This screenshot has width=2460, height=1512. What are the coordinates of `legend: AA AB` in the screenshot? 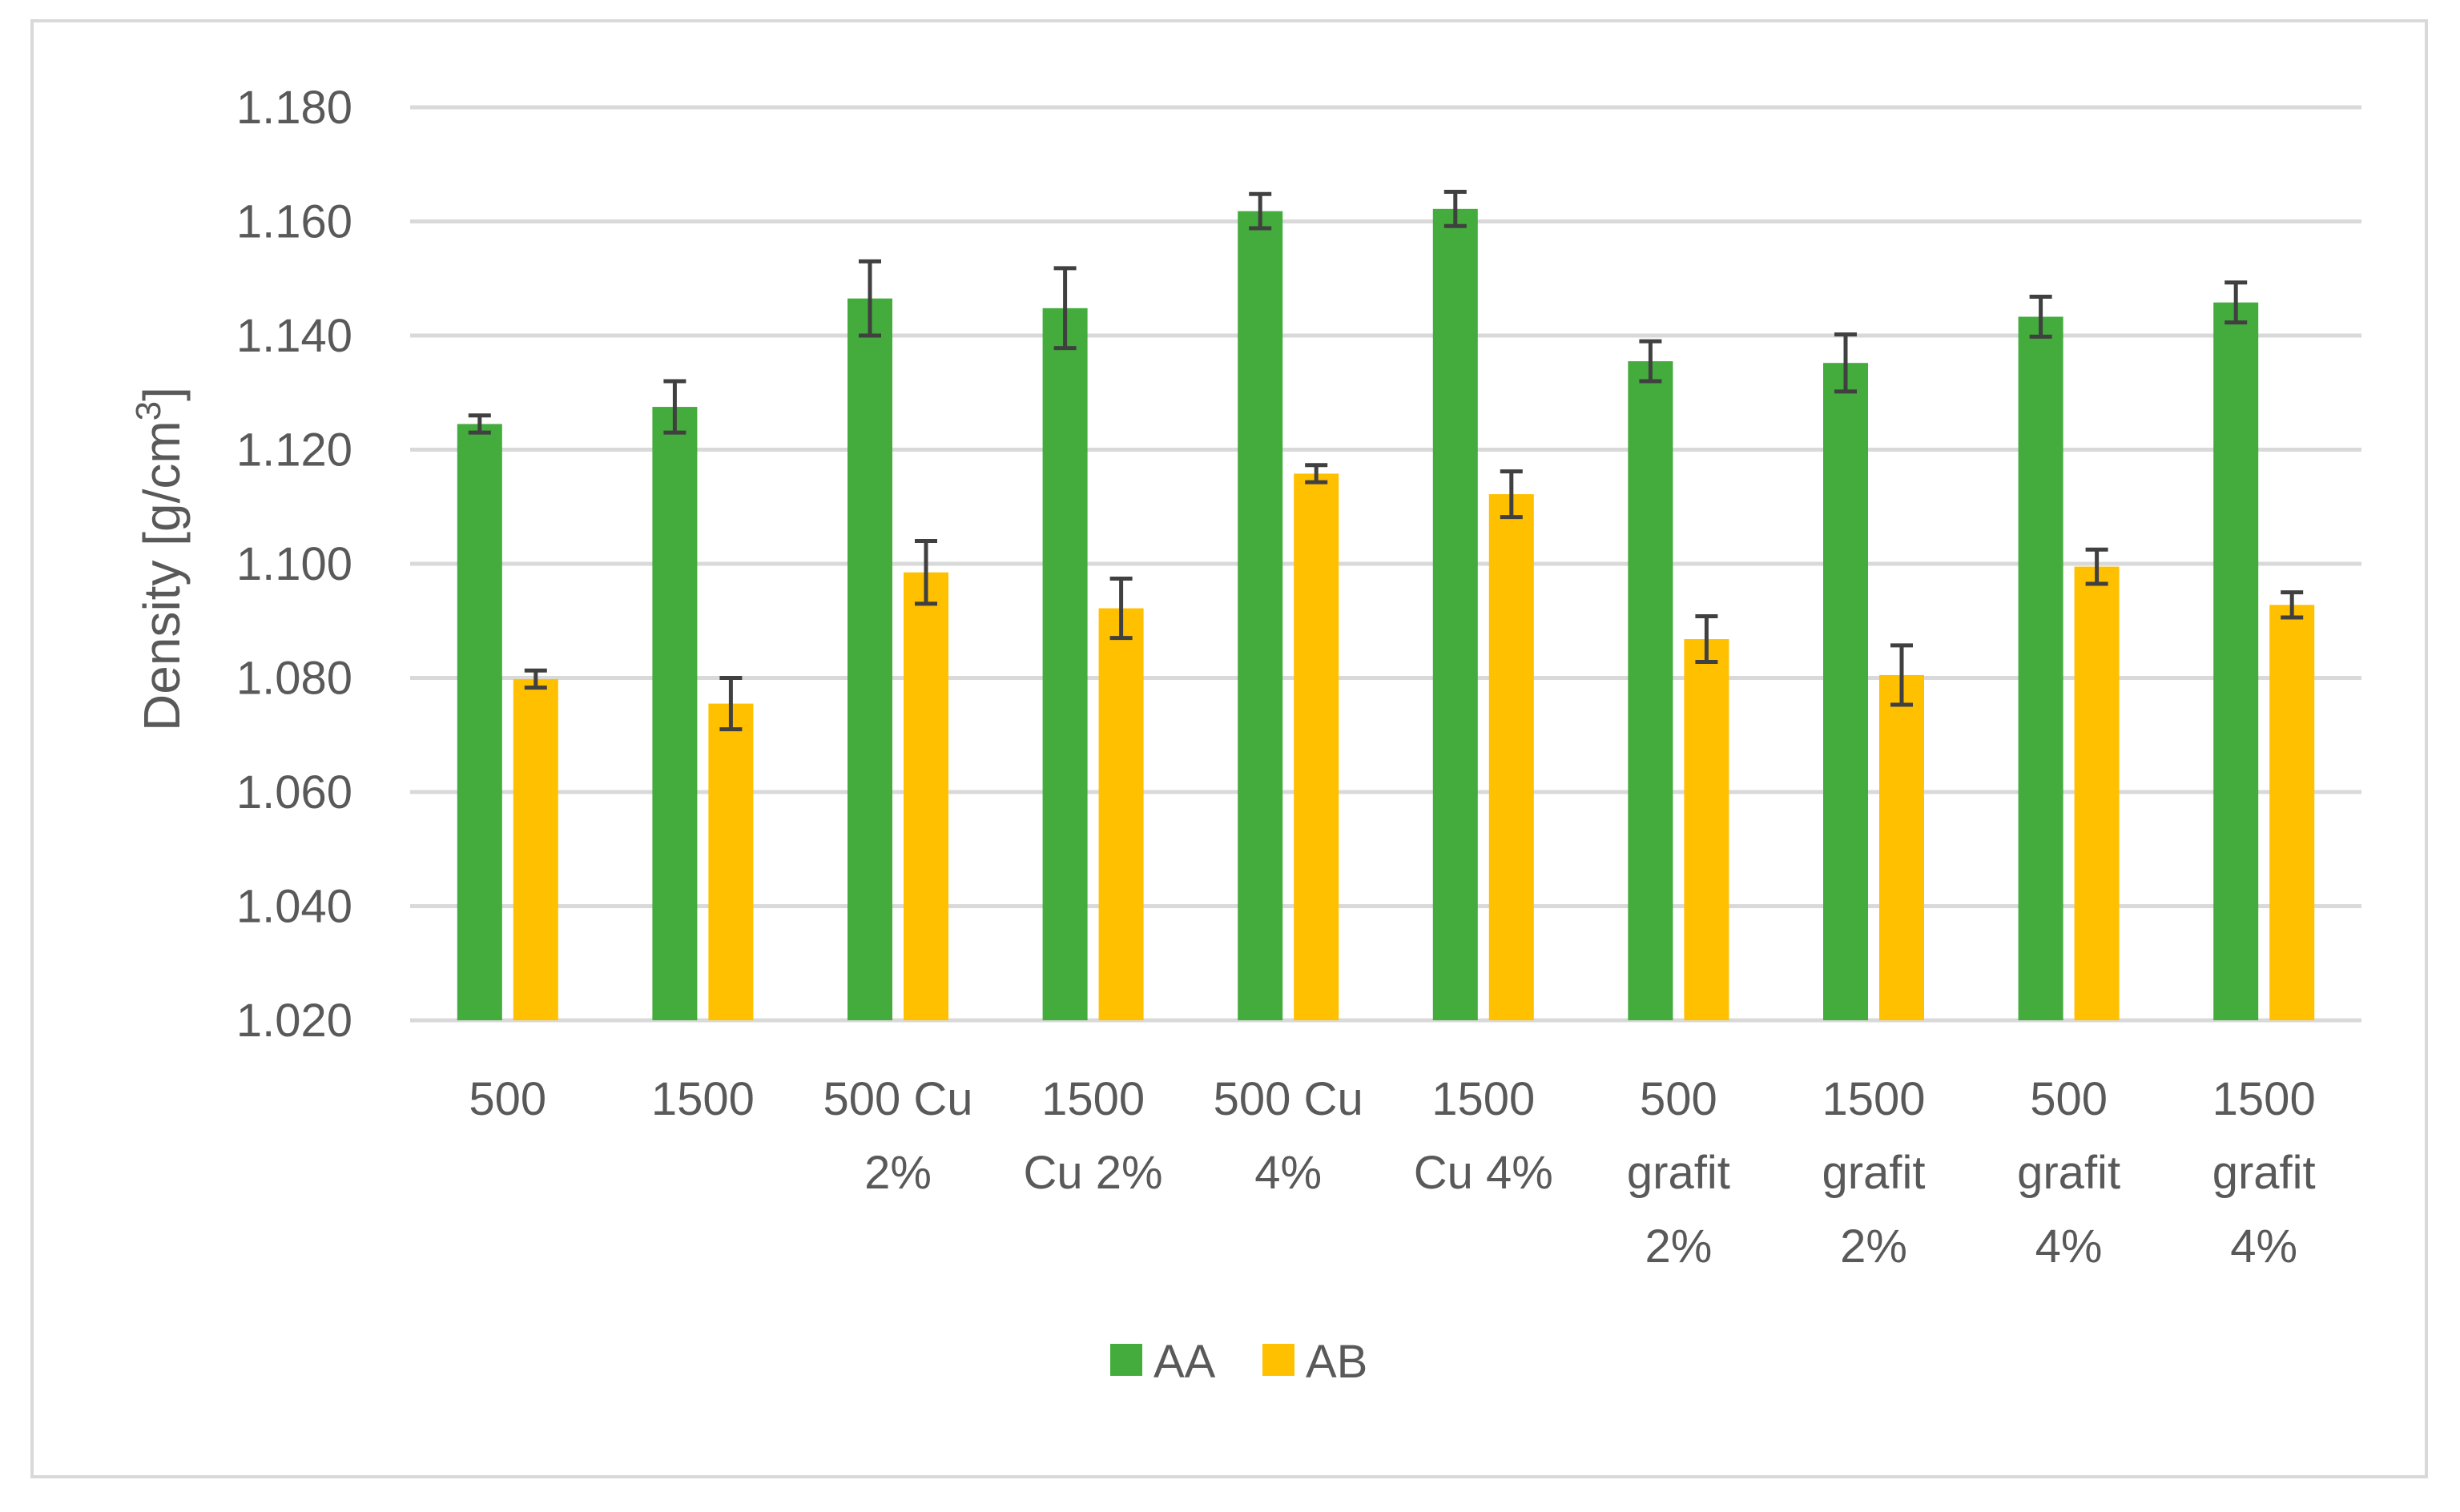 It's located at (1238, 1362).